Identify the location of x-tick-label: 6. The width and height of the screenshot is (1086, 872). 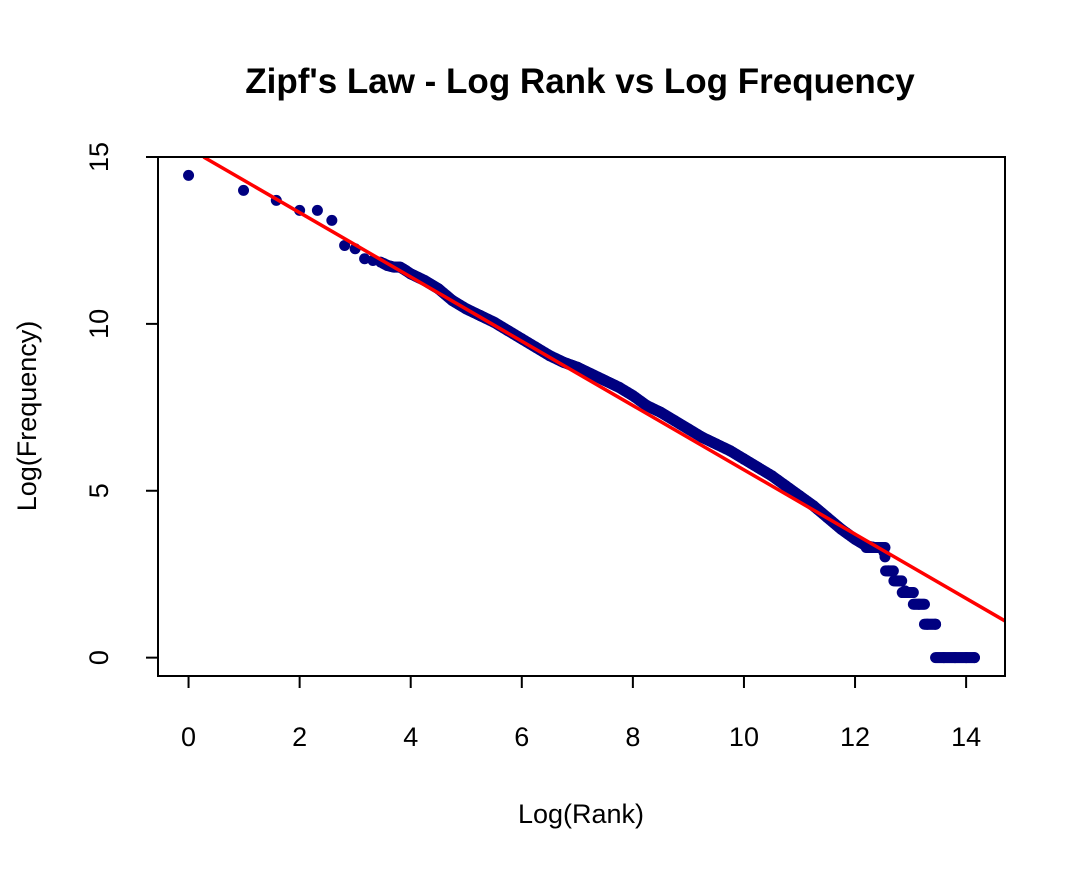
(521, 737).